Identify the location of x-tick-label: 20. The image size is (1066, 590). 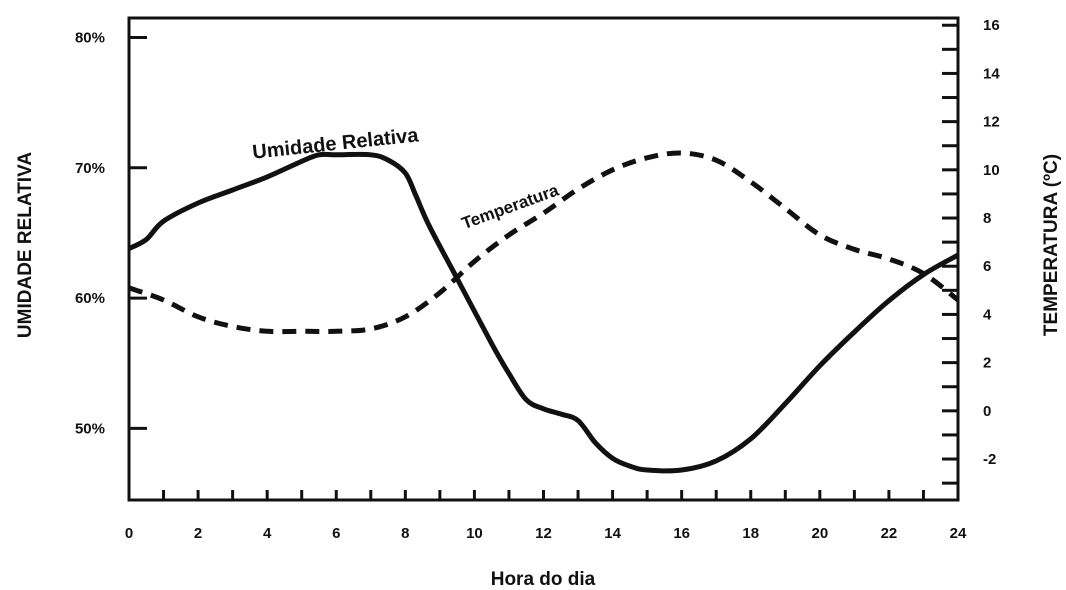
(819, 533).